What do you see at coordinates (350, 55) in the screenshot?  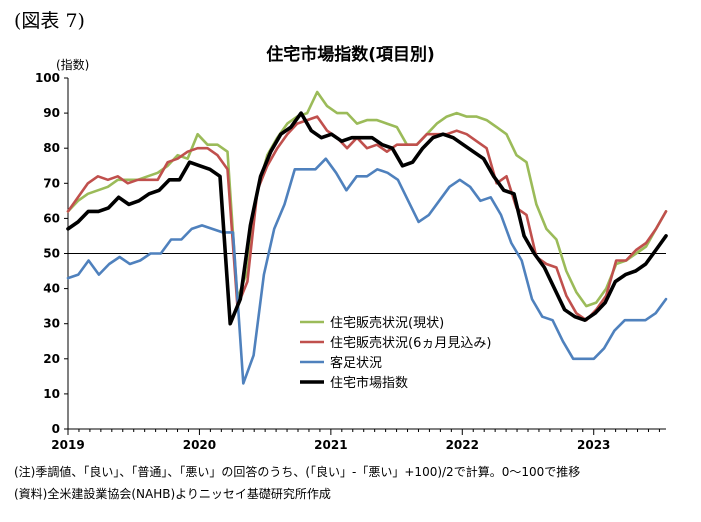 I see `chart-title: 住宅市場指数(項目別)` at bounding box center [350, 55].